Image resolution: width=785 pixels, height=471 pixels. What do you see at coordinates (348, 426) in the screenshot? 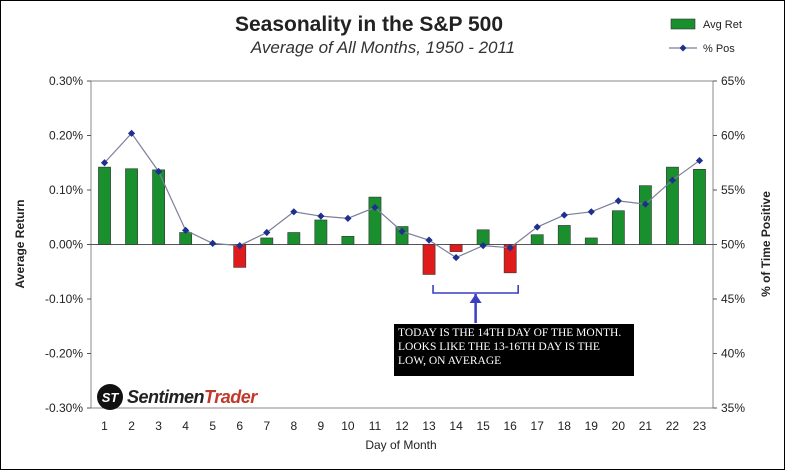
I see `x-tick-label: 10` at bounding box center [348, 426].